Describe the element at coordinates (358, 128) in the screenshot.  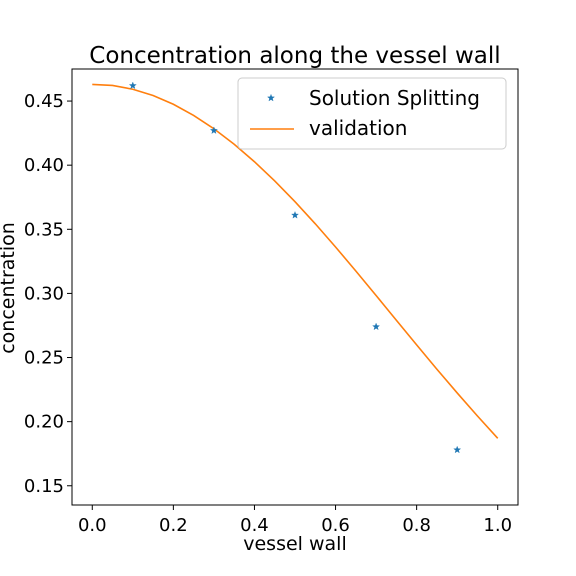
I see `legend-label-validation: validation` at that location.